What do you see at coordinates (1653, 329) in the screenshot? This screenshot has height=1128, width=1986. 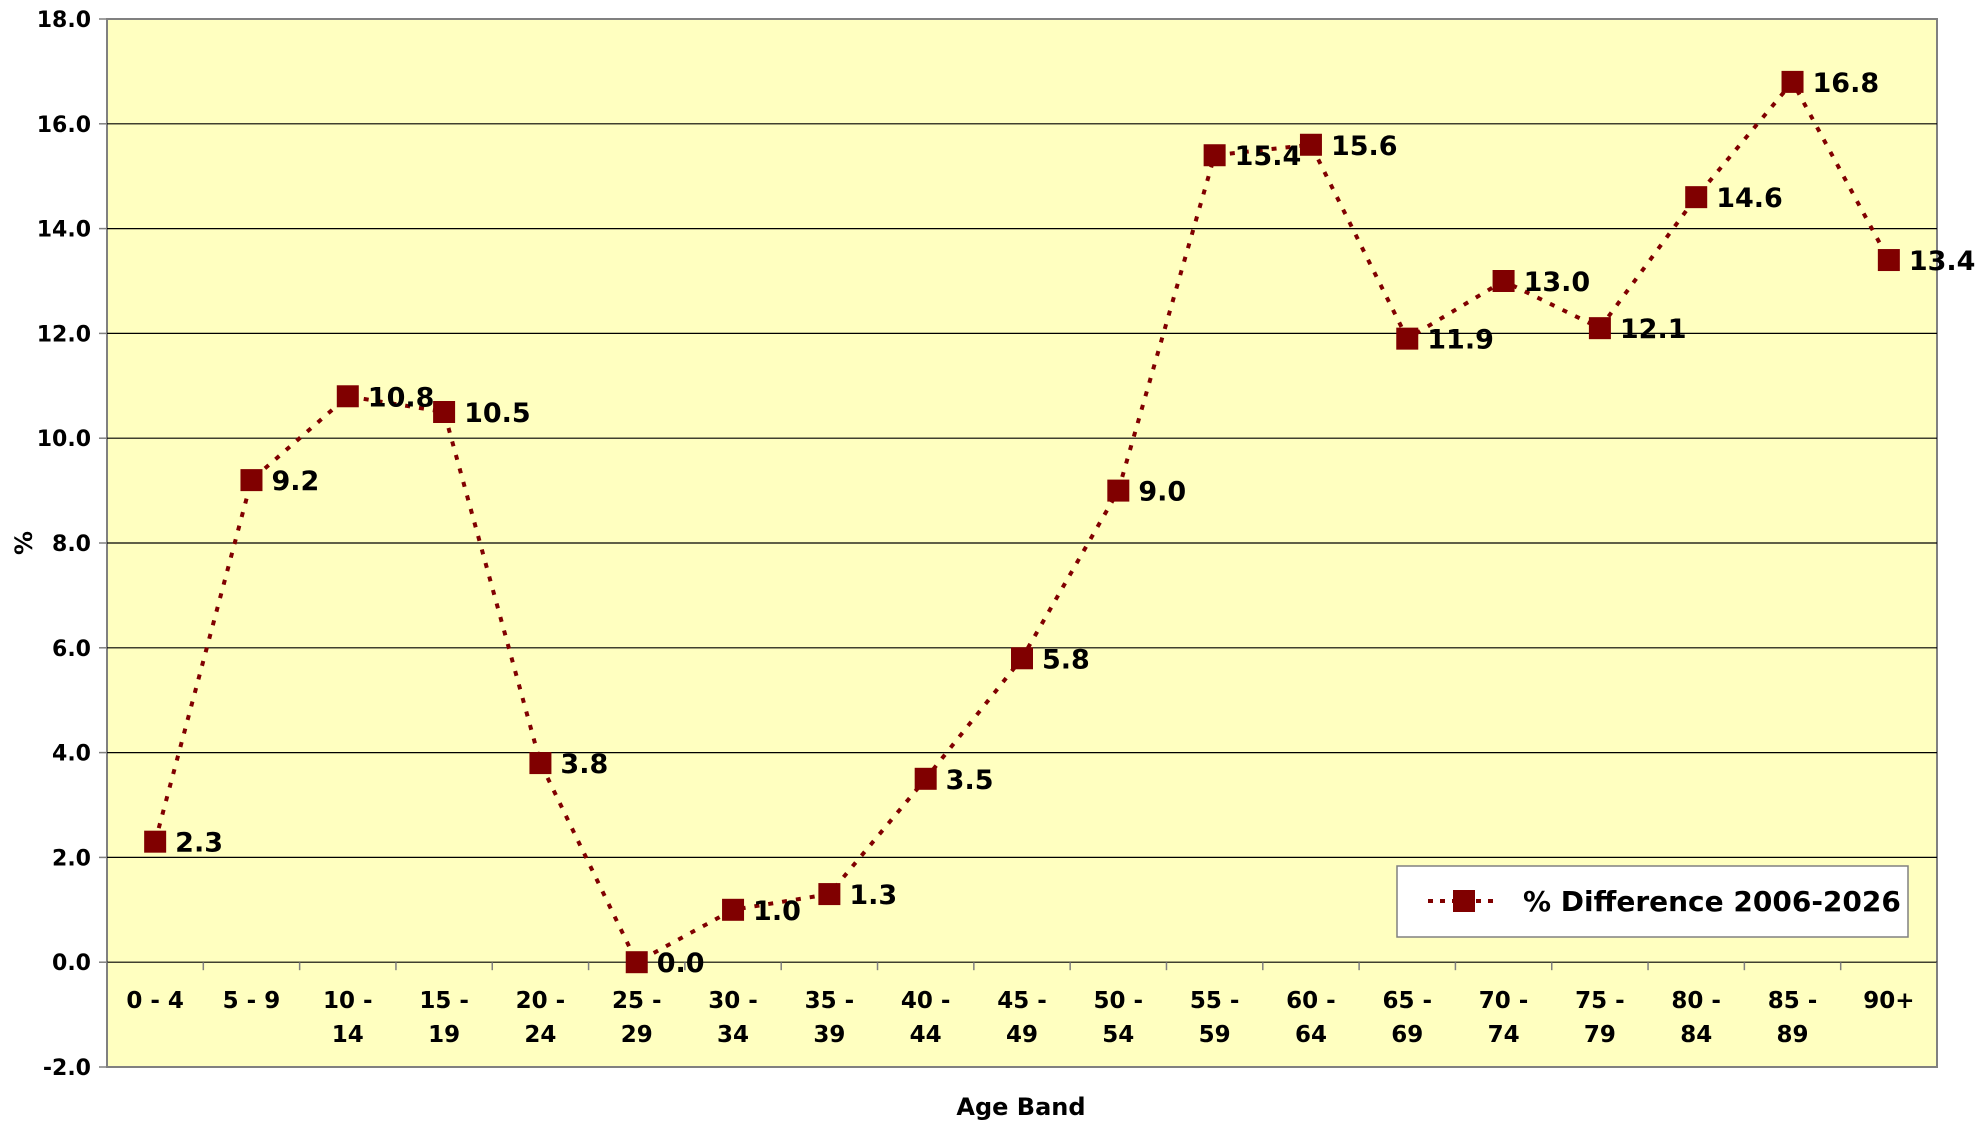 I see `data-label: 12.1` at bounding box center [1653, 329].